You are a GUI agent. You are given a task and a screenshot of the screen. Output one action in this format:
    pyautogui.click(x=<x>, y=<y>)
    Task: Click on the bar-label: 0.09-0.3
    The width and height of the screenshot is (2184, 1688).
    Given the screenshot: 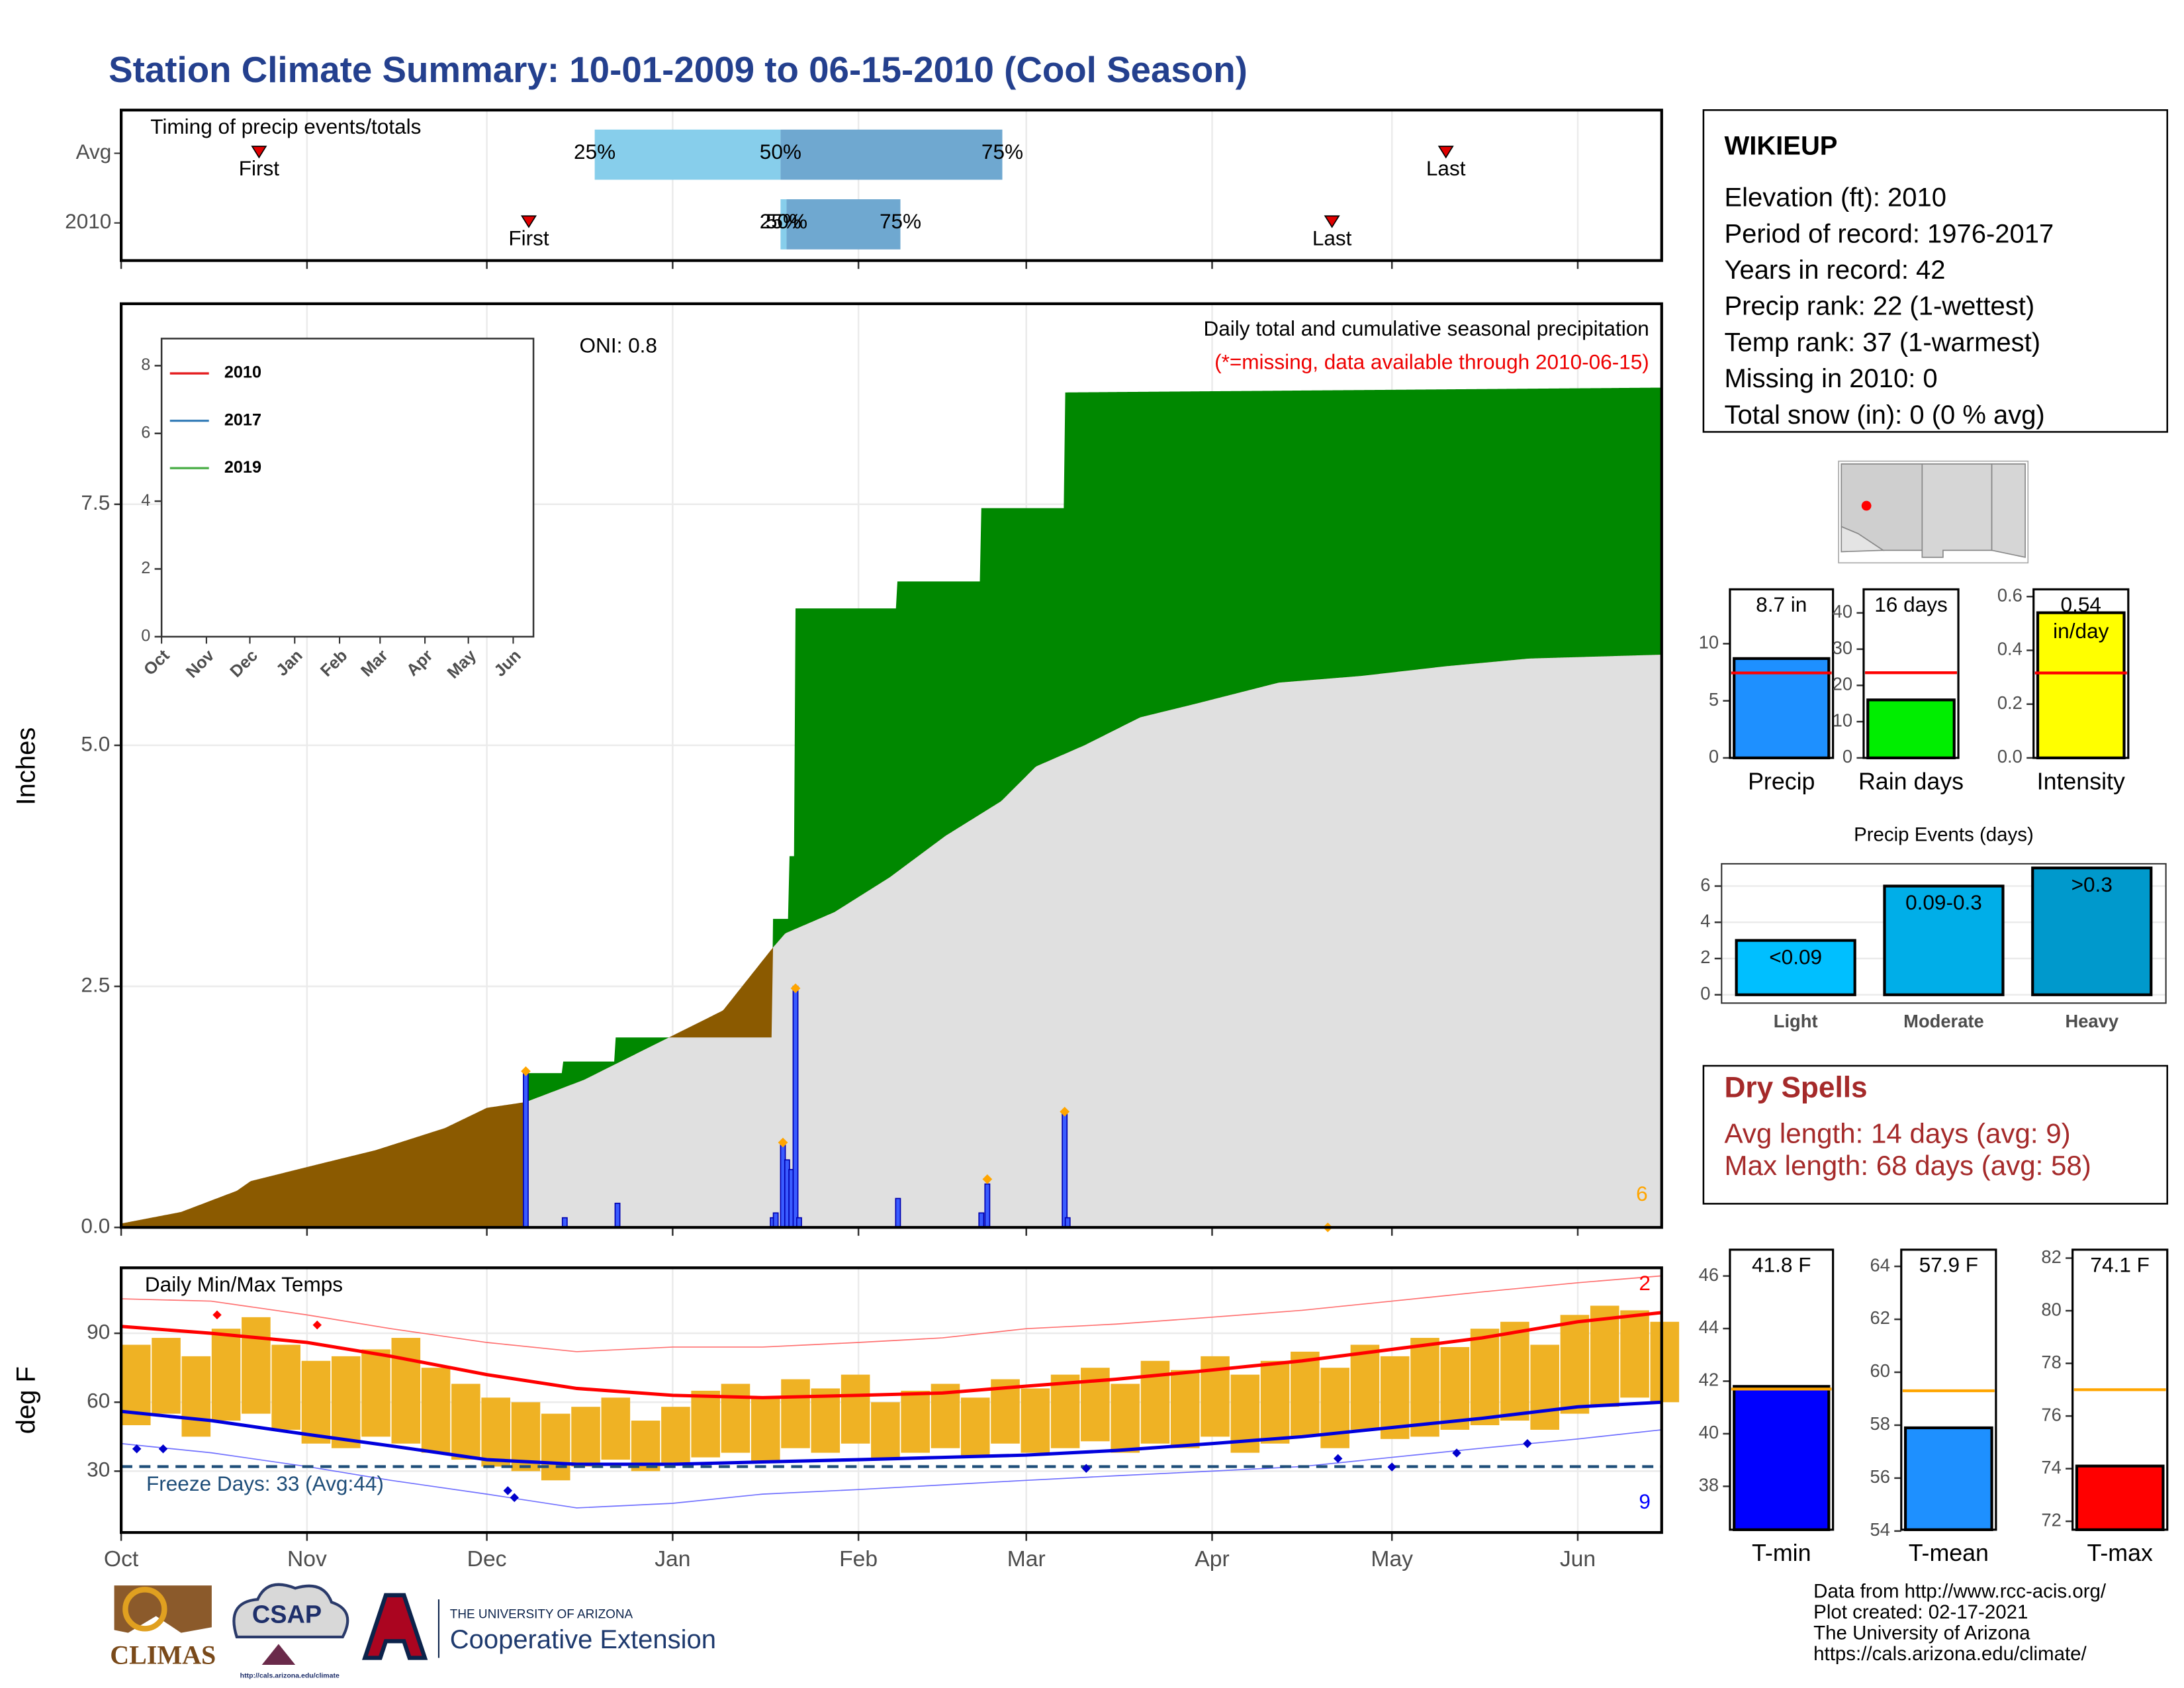 What is the action you would take?
    pyautogui.click(x=1943, y=902)
    